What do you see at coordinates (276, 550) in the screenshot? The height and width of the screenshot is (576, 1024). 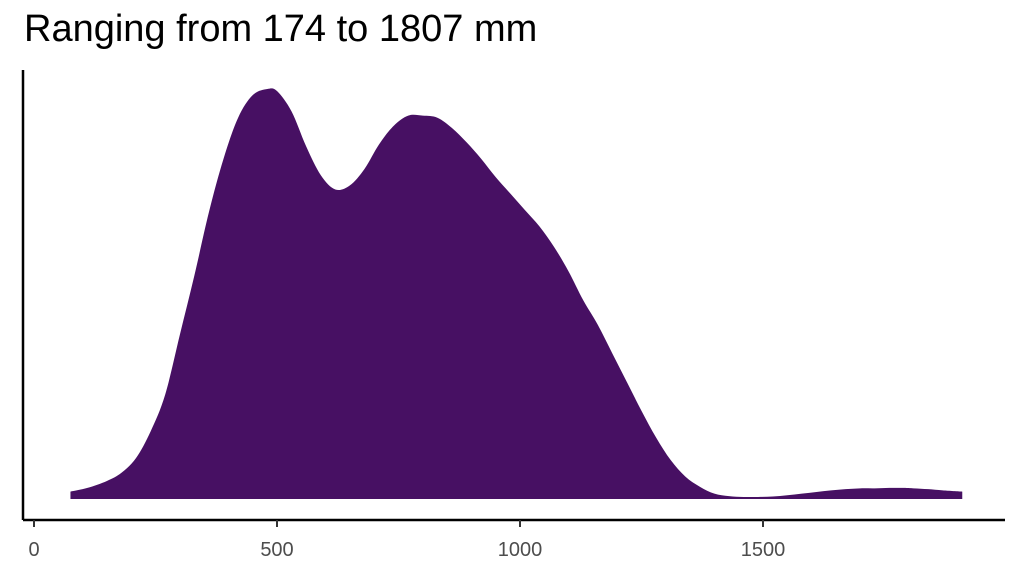 I see `x-tick-label: 500` at bounding box center [276, 550].